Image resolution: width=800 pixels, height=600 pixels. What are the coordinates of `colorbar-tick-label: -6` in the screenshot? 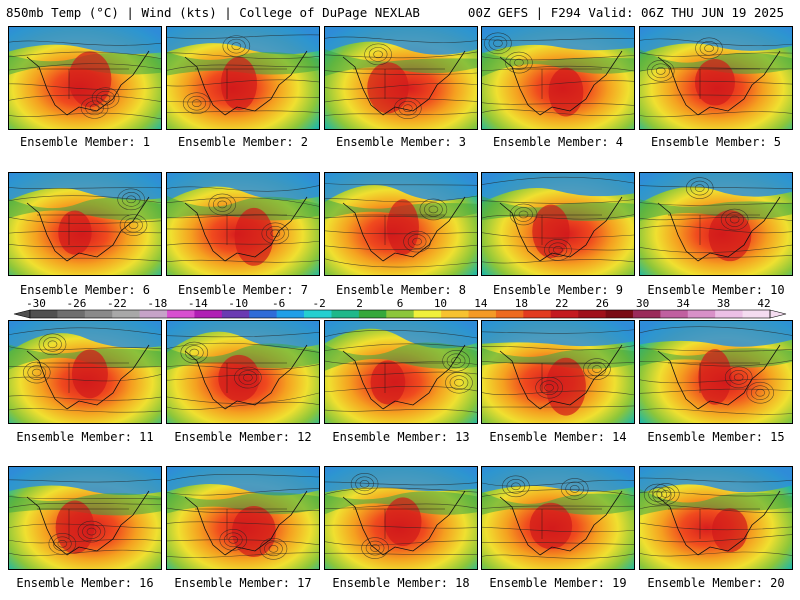 It's located at (278, 303).